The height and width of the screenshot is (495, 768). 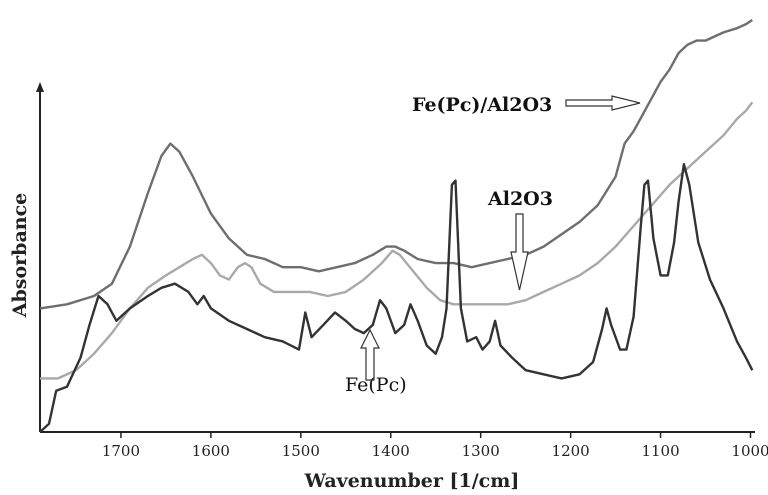 I want to click on x-tick-label: 1100, so click(x=660, y=451).